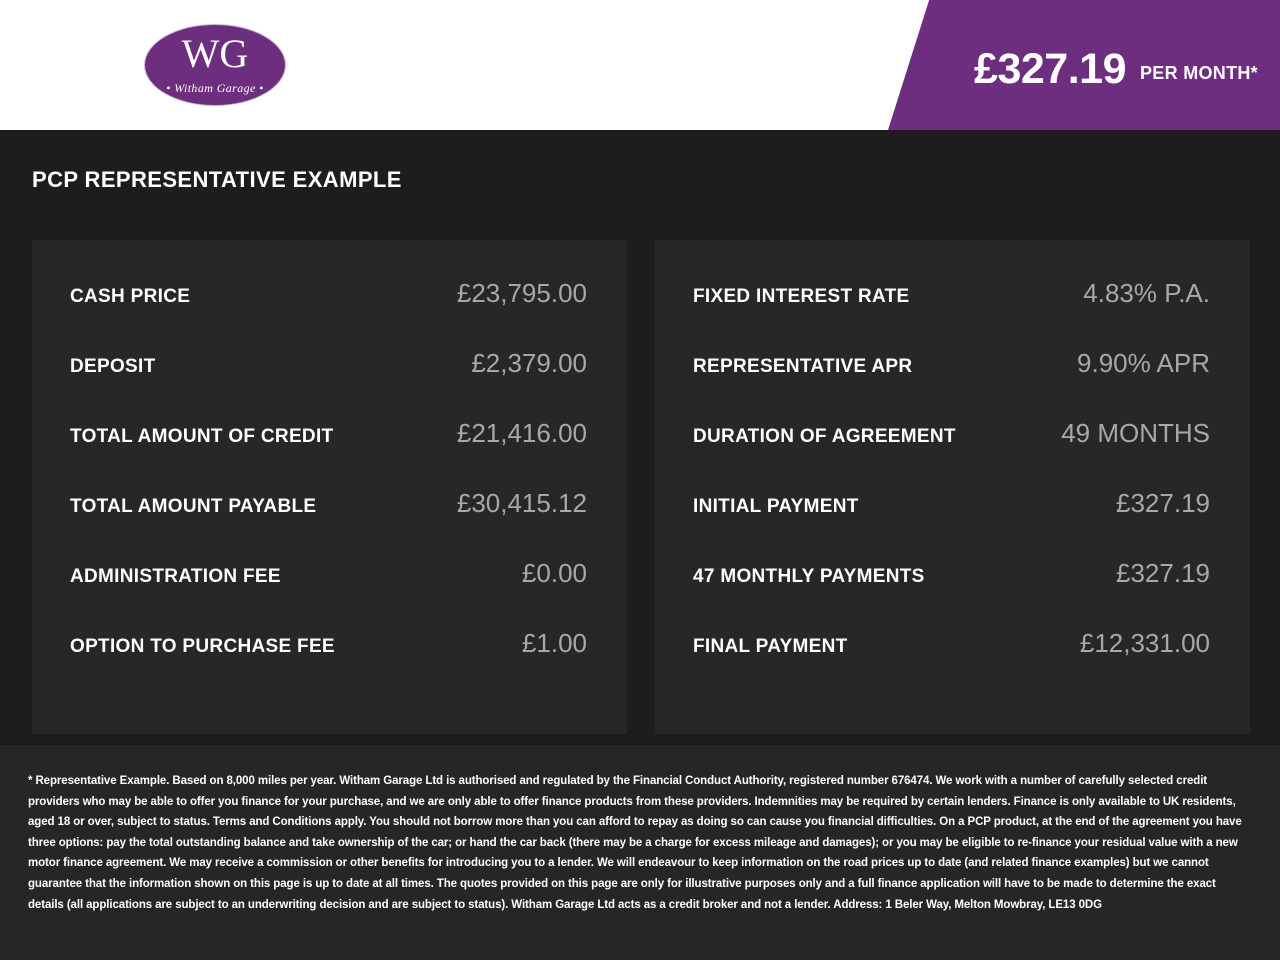  Describe the element at coordinates (175, 576) in the screenshot. I see `row-label: ADMINISTRATION FEE` at that location.